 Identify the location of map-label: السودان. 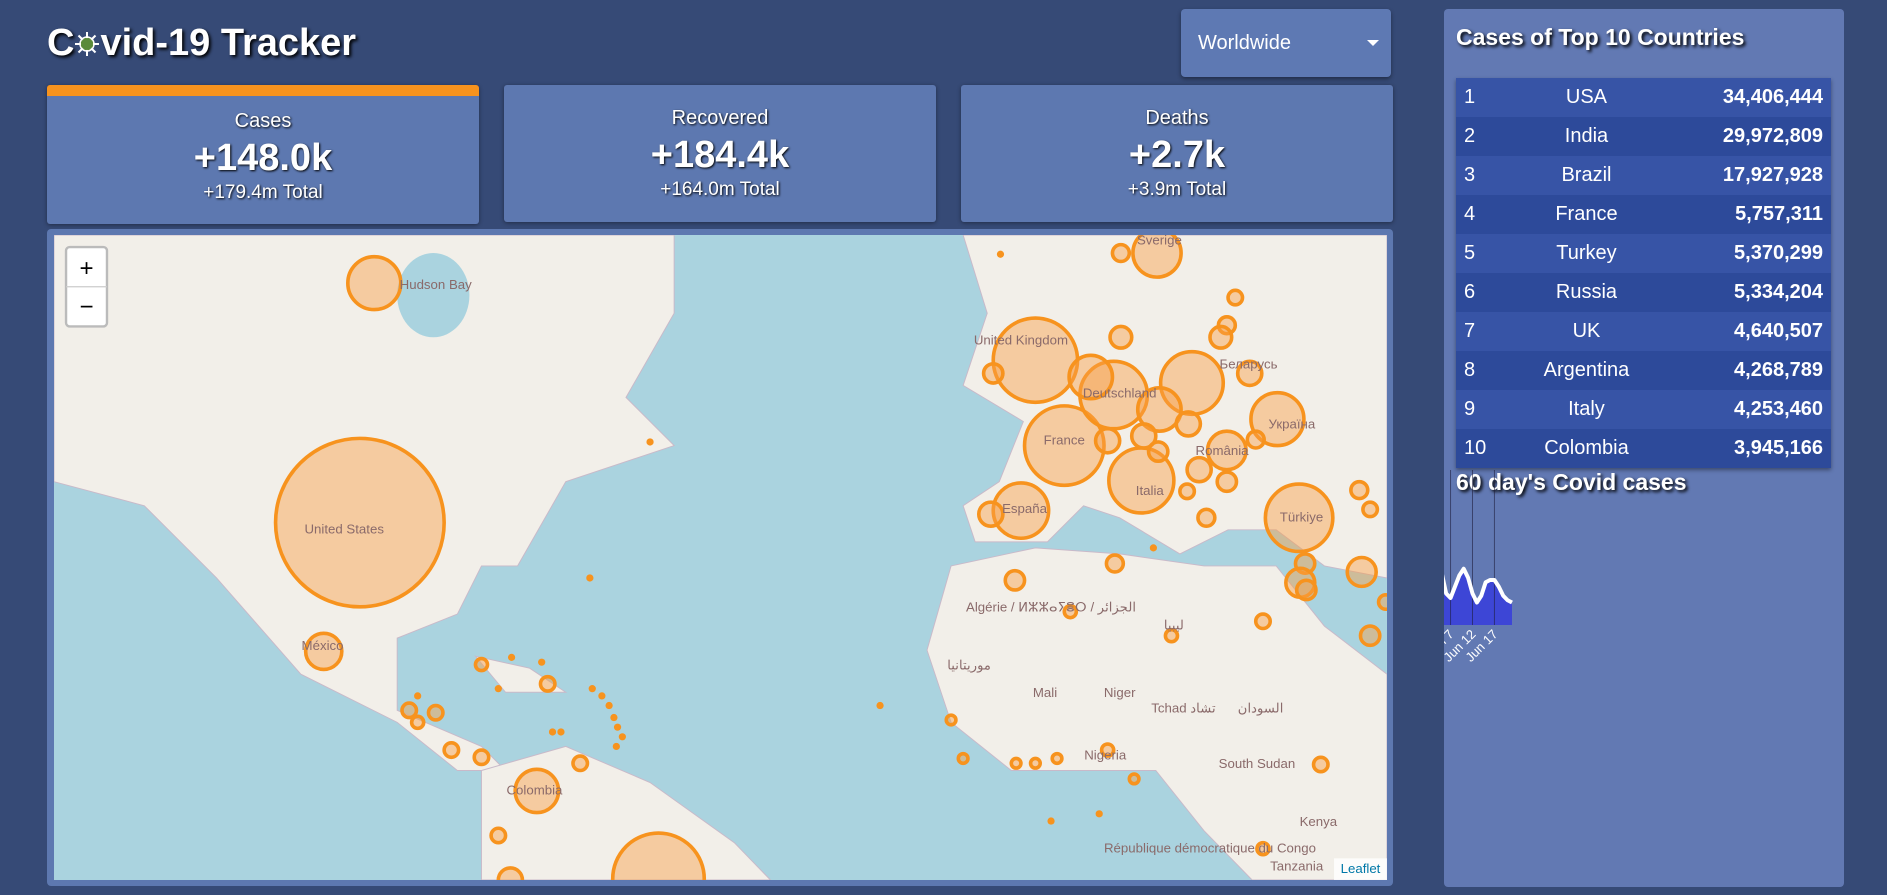
(1261, 709).